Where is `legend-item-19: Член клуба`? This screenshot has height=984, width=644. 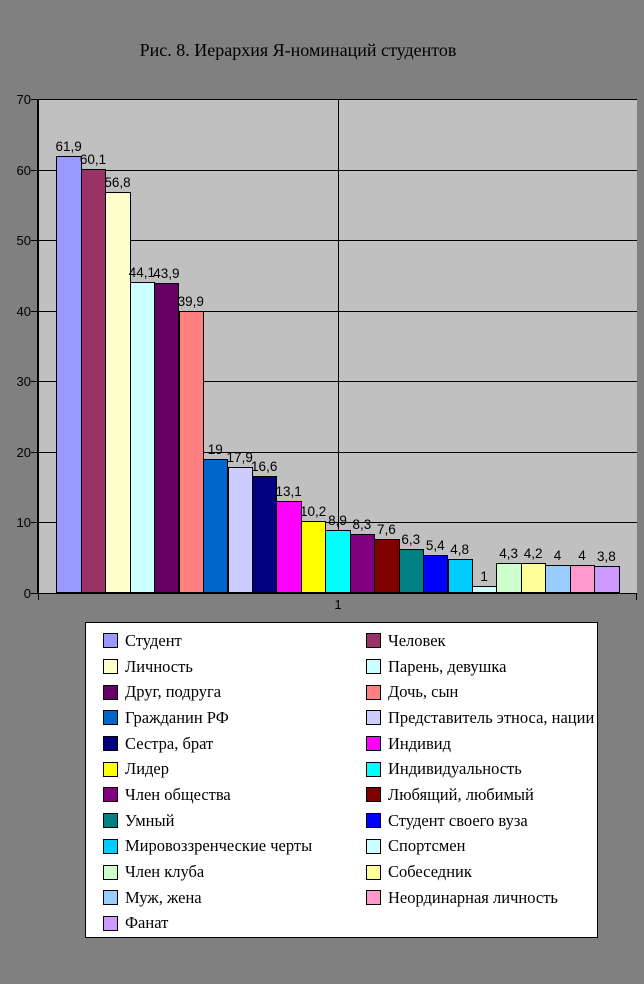
legend-item-19: Член клуба is located at coordinates (234, 872).